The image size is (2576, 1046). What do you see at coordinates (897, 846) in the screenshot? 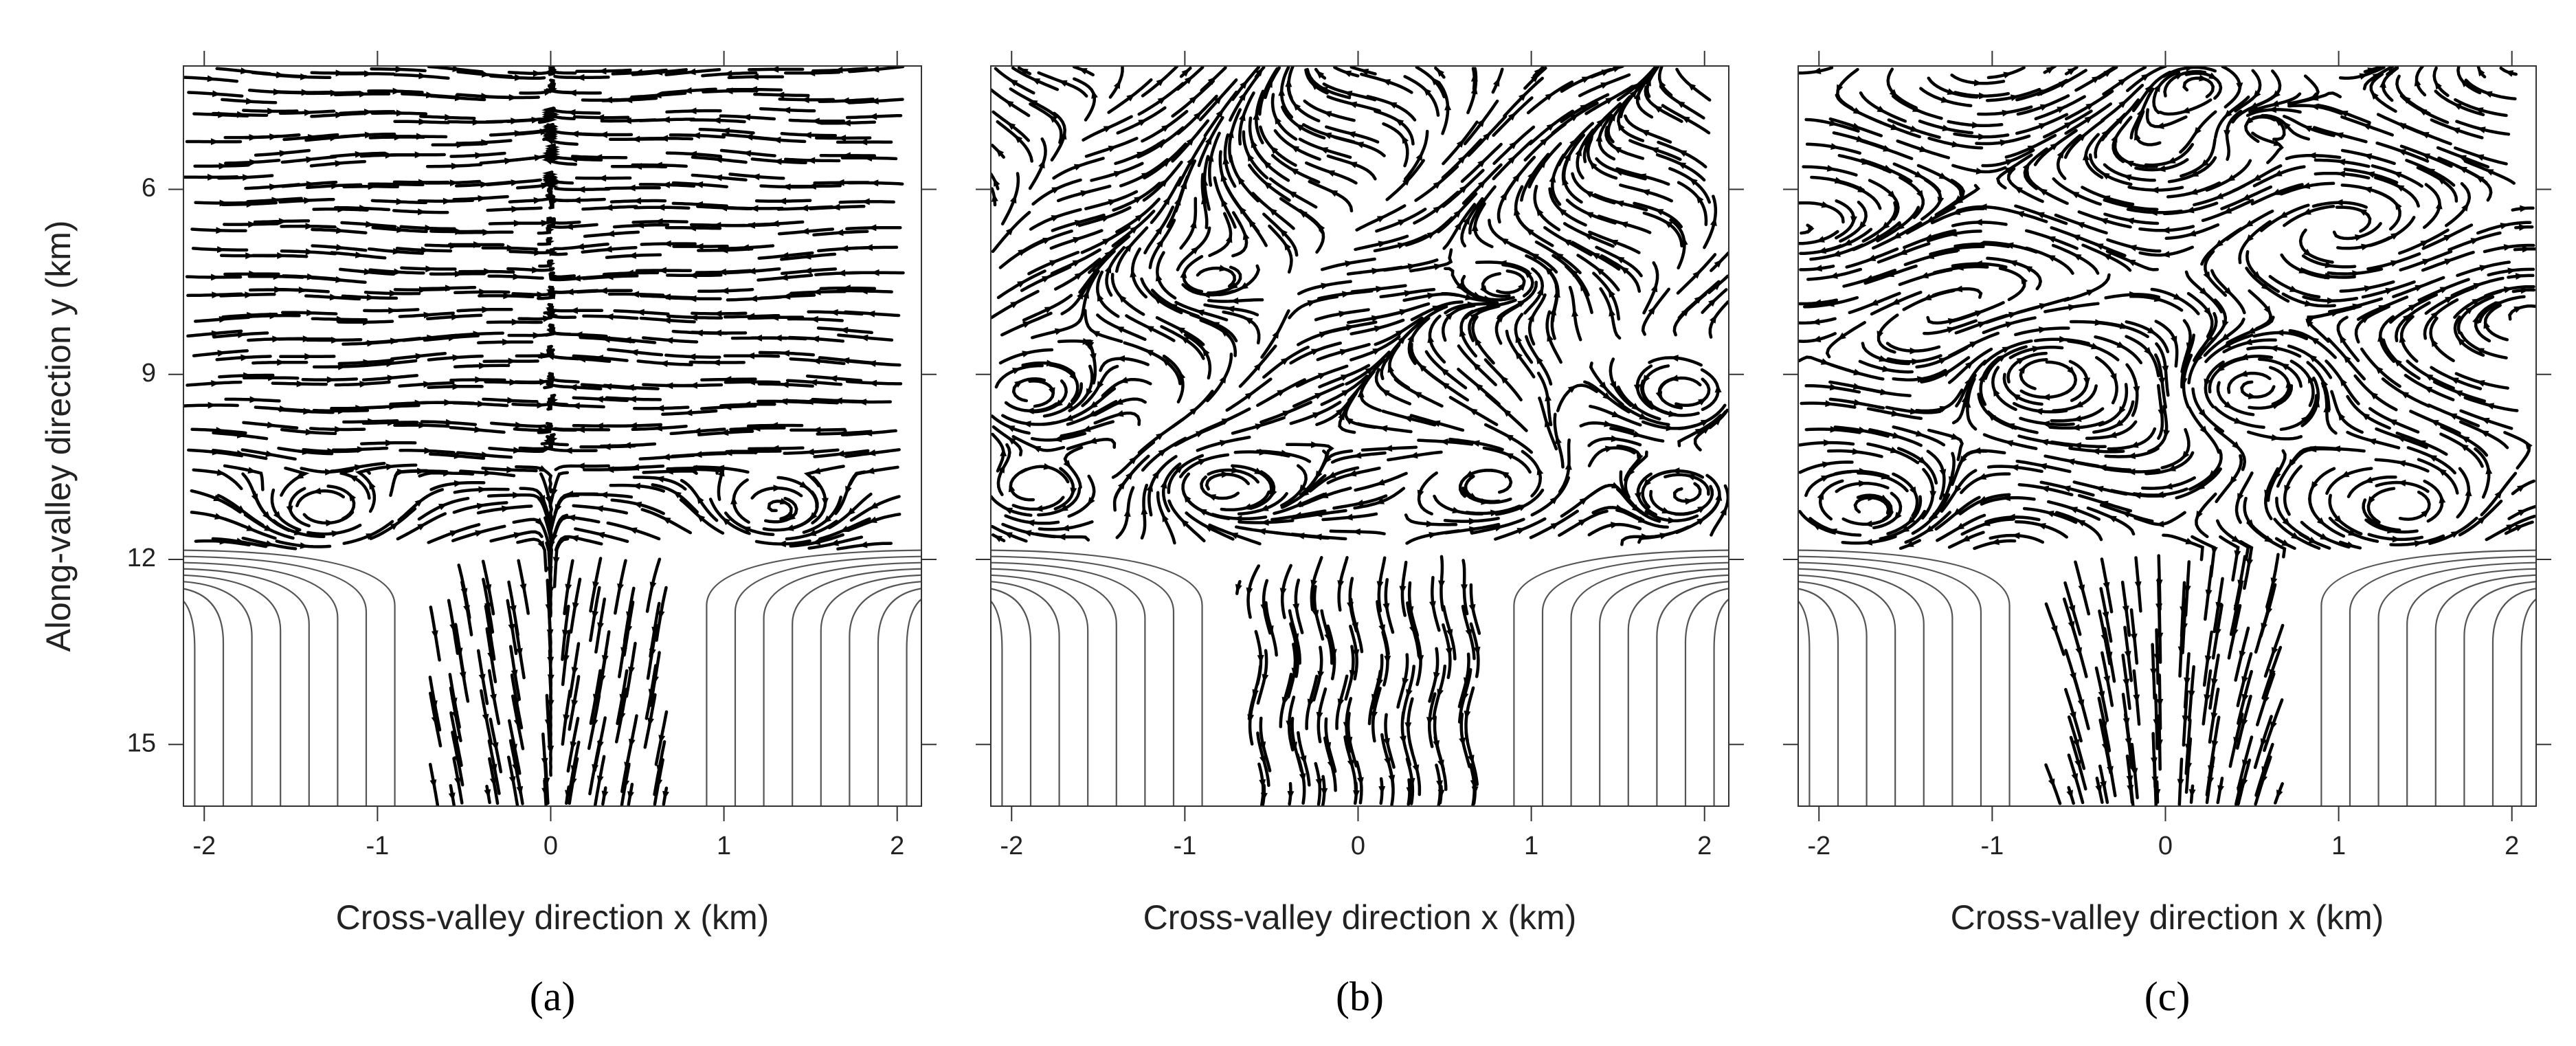
I see `x-tick-label: 2` at bounding box center [897, 846].